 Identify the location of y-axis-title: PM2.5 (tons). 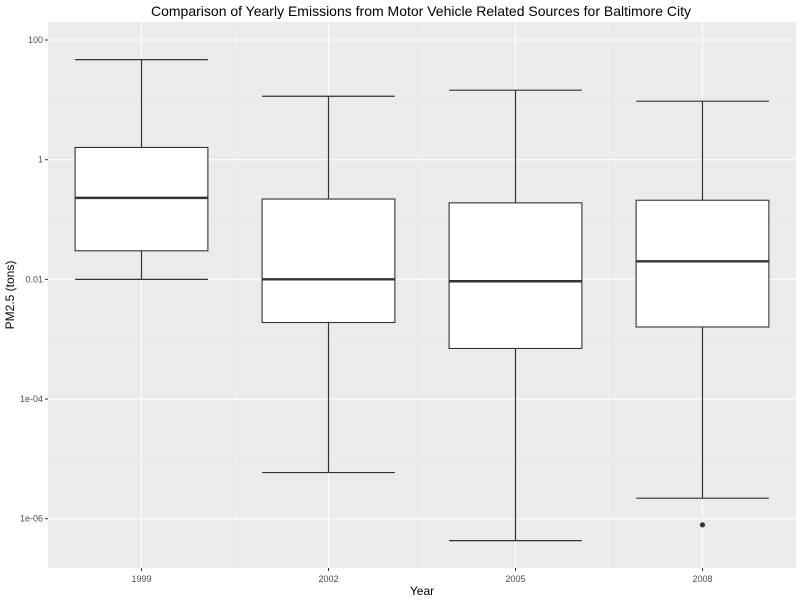
(10, 295).